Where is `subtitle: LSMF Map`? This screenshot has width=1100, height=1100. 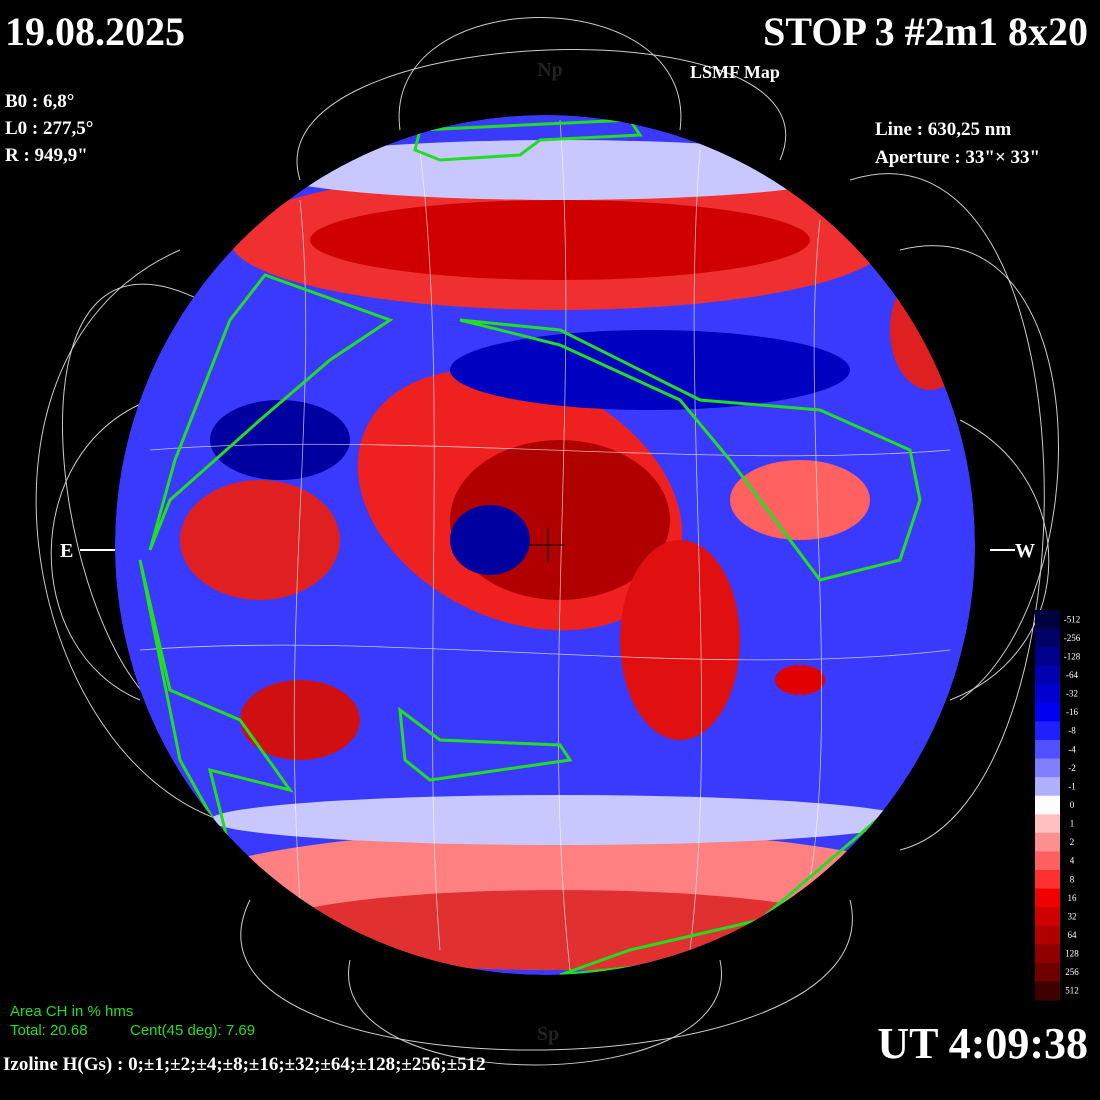 subtitle: LSMF Map is located at coordinates (735, 72).